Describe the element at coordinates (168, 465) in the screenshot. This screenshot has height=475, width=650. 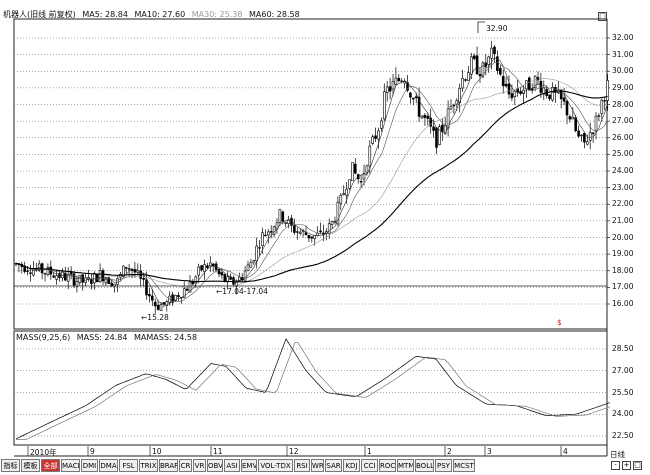
I see `indicator-tab-brar: BRAR` at that location.